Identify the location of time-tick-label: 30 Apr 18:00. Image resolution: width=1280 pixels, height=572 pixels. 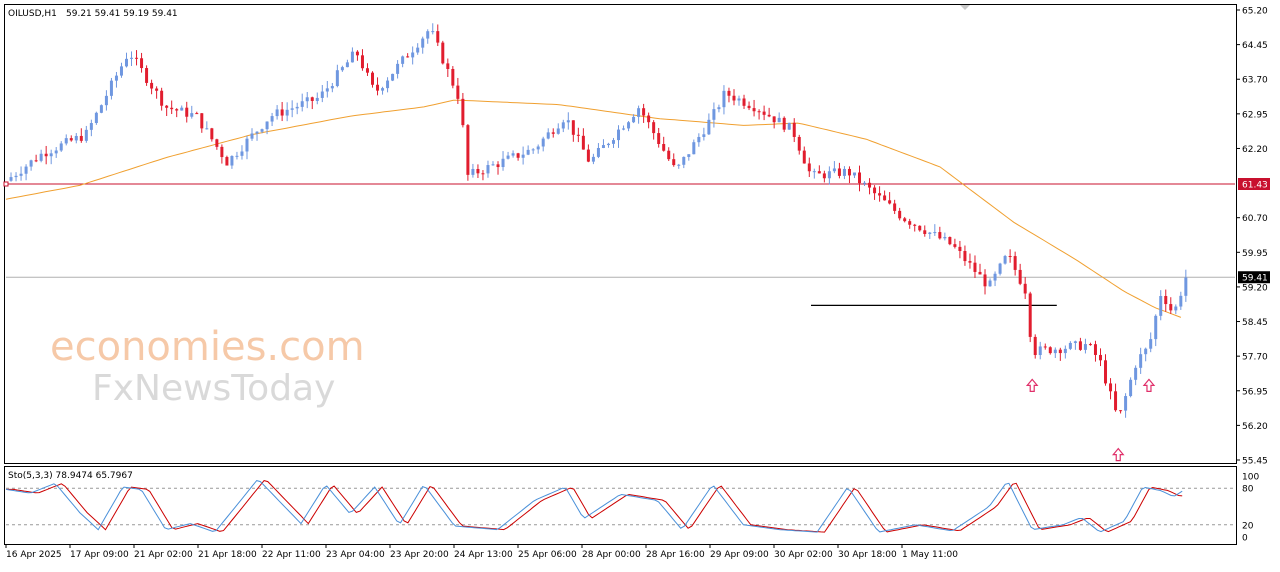
(867, 555).